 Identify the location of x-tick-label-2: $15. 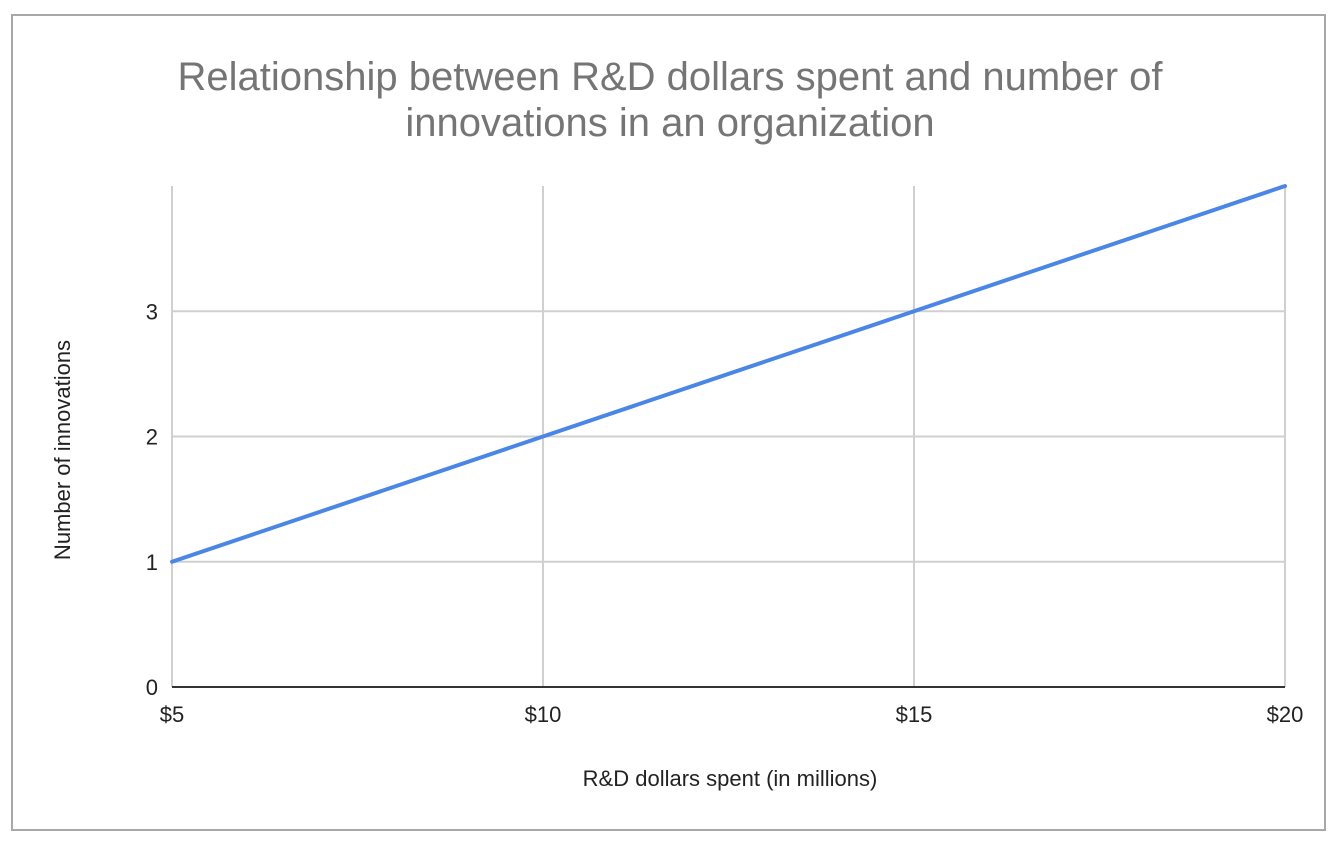
(914, 714).